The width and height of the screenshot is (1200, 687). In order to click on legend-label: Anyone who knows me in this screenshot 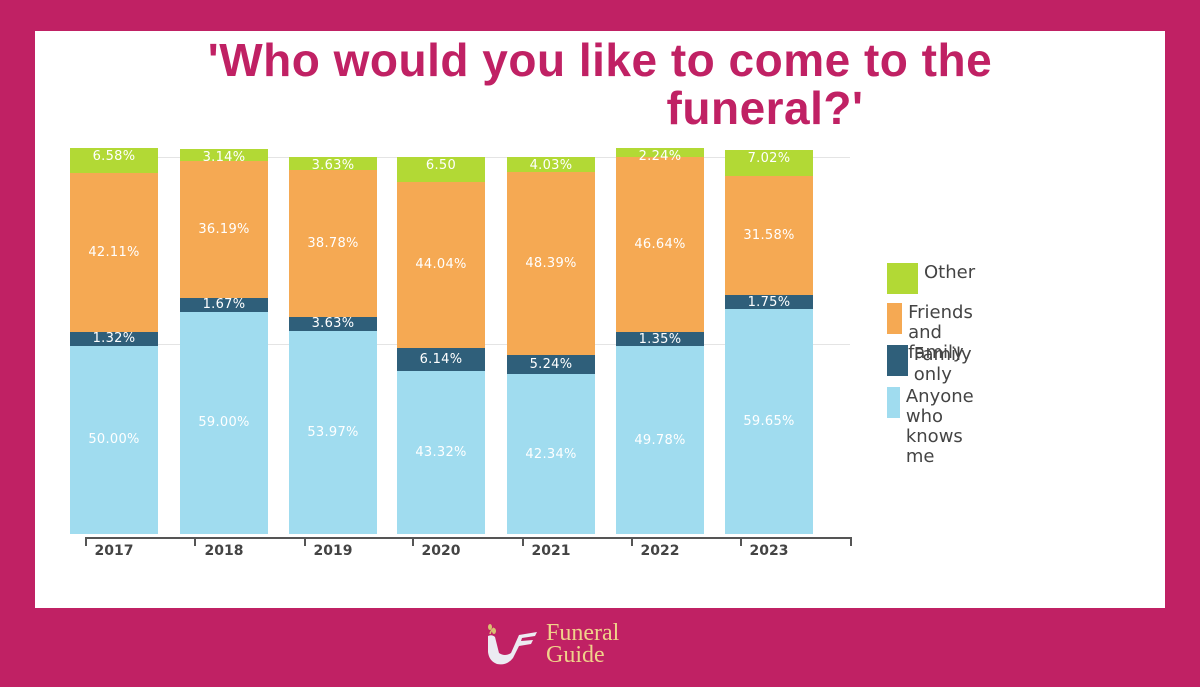, I will do `click(939, 426)`.